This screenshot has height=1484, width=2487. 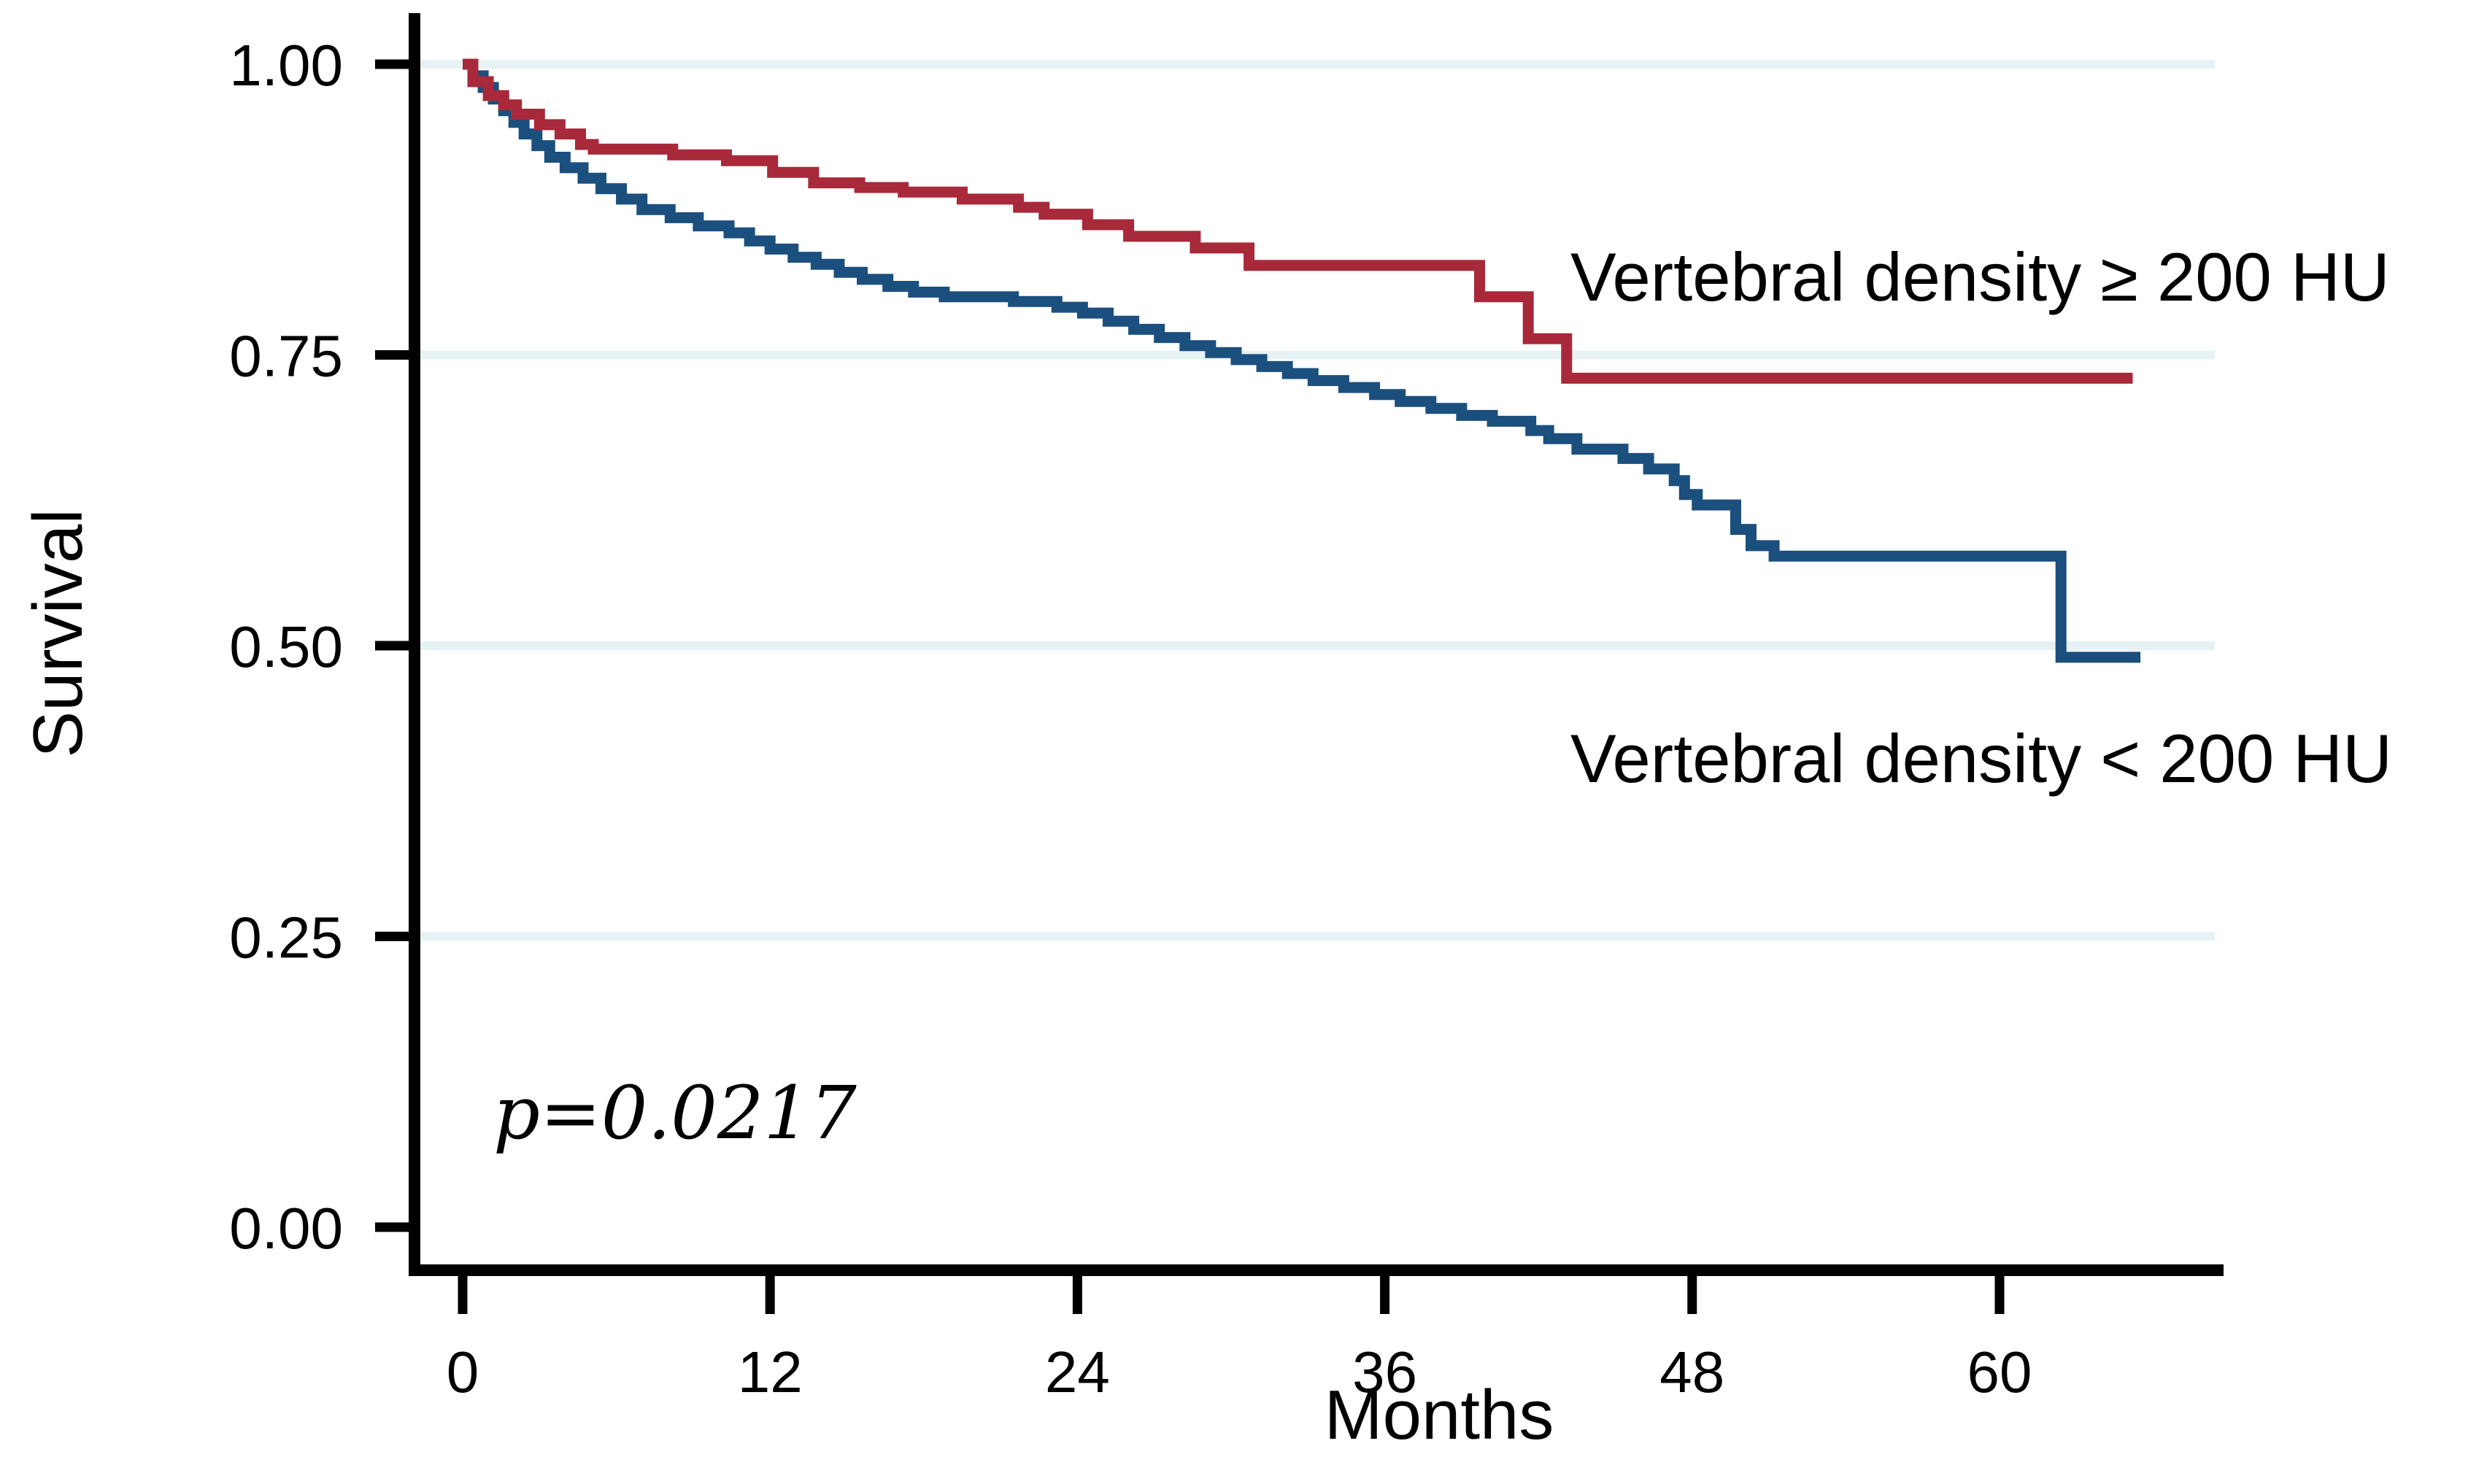 I want to click on y-tick-label: 0.75, so click(x=286, y=356).